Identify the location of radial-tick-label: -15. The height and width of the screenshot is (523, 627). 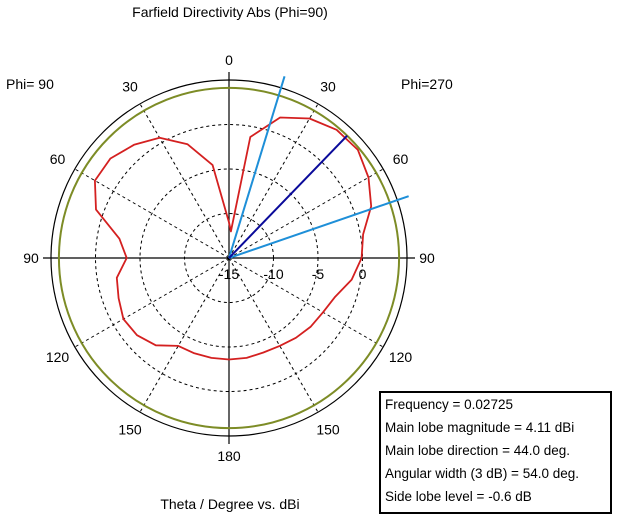
(229, 274).